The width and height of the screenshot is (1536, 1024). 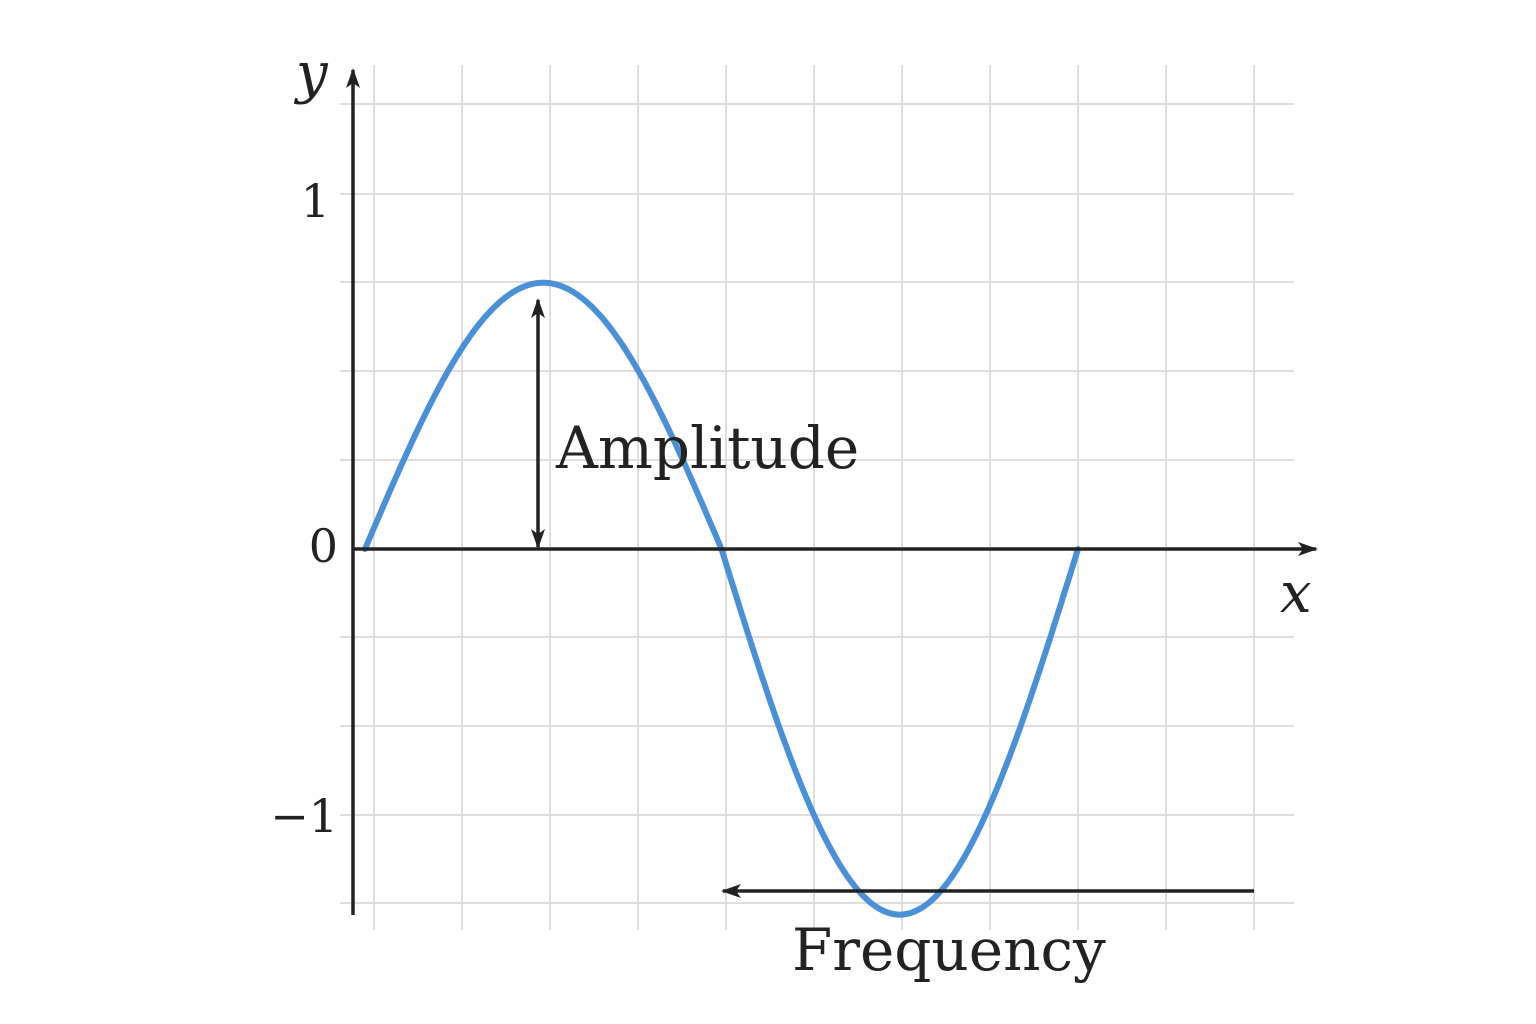 I want to click on y-tick-neg-1: −1, so click(x=304, y=816).